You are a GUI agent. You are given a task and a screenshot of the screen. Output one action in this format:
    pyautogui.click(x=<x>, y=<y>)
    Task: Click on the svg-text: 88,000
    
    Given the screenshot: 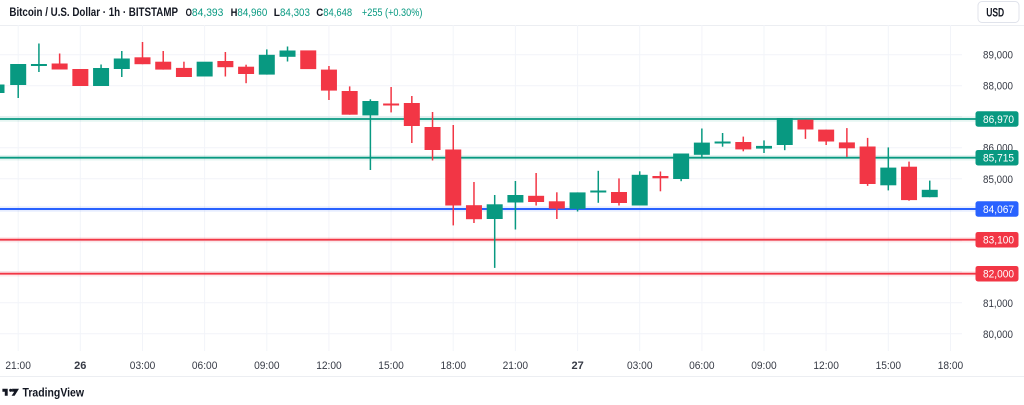 What is the action you would take?
    pyautogui.click(x=998, y=87)
    